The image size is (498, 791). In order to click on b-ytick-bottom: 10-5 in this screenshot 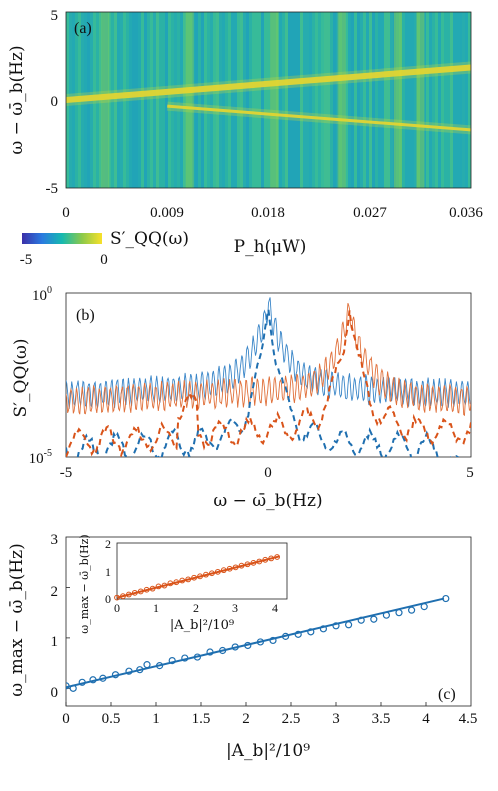, I will do `click(40, 457)`.